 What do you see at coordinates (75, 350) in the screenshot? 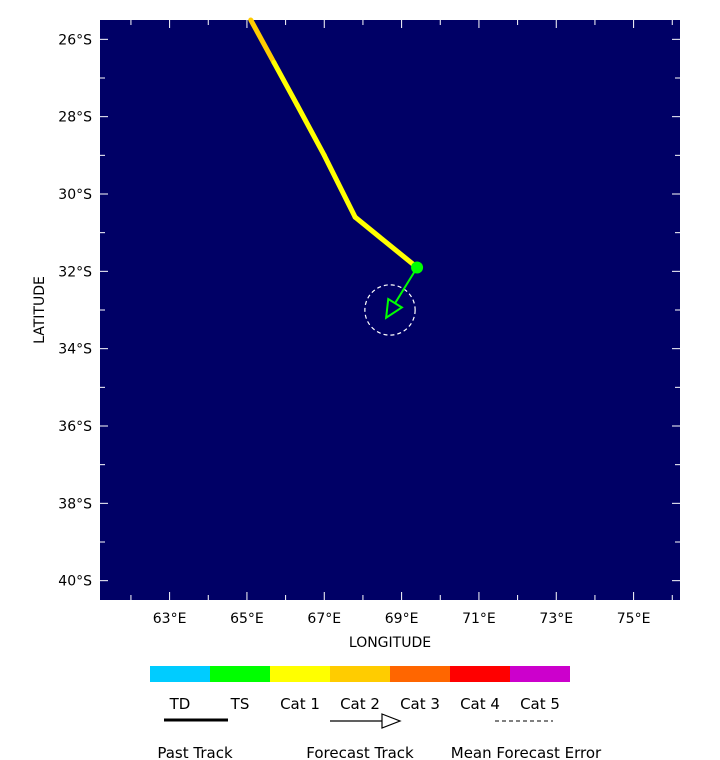
I see `lat-tick-label: 34°S` at bounding box center [75, 350].